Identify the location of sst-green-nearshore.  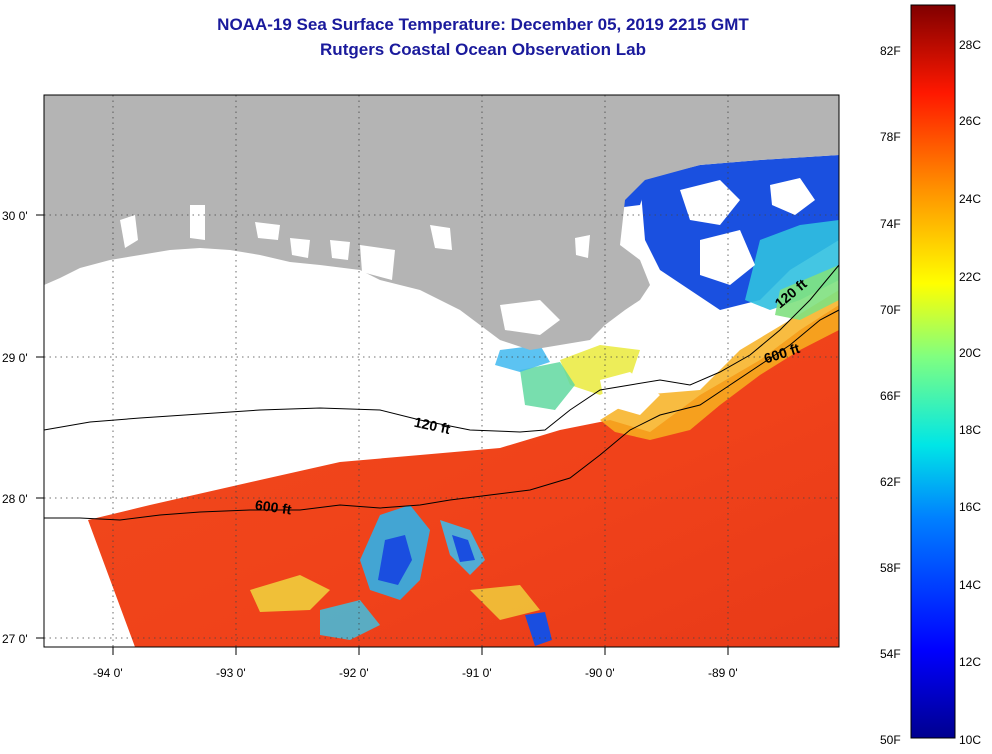
(807, 292).